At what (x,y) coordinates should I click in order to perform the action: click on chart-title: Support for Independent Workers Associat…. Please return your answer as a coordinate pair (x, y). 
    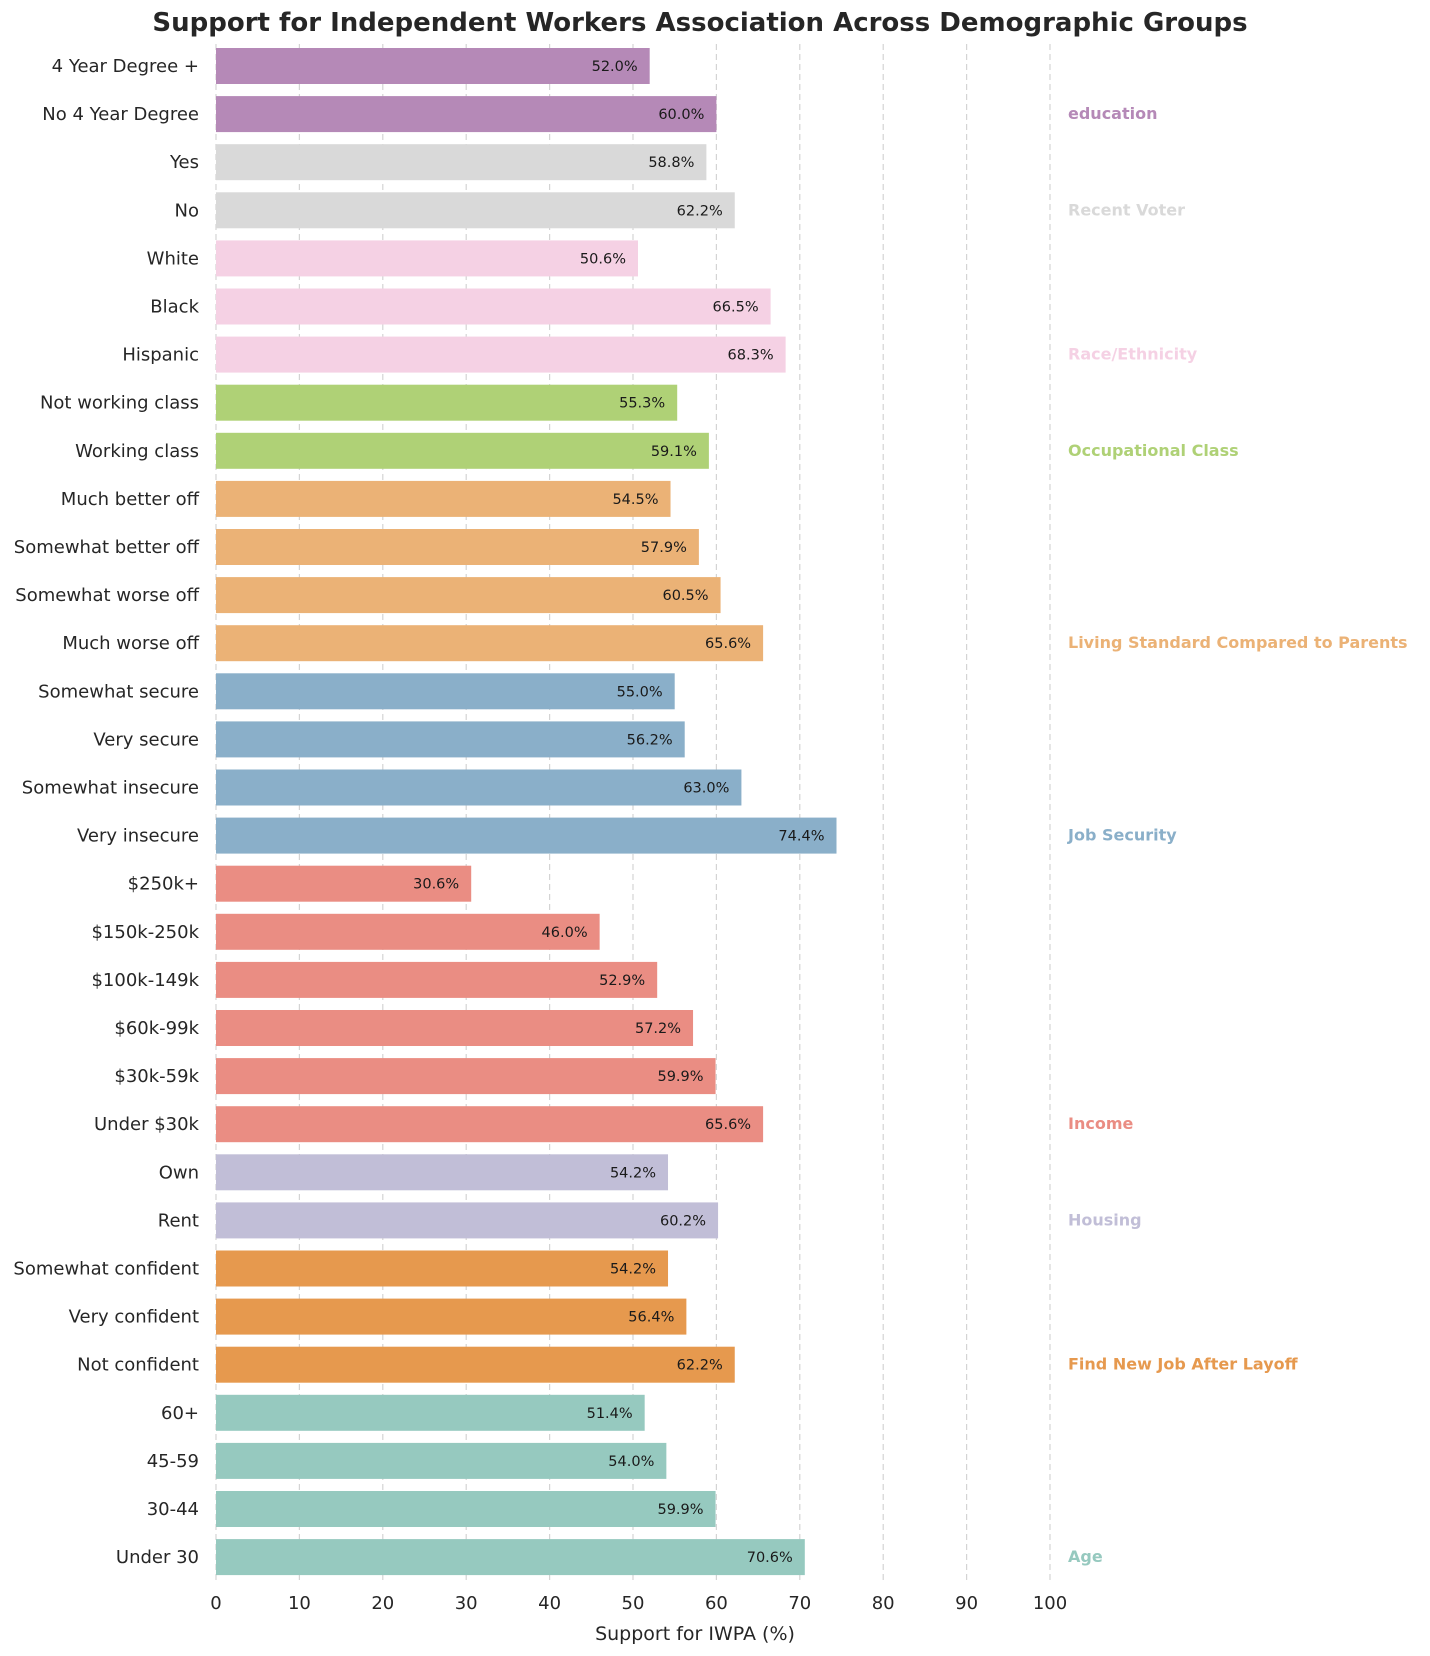
    Looking at the image, I should click on (700, 23).